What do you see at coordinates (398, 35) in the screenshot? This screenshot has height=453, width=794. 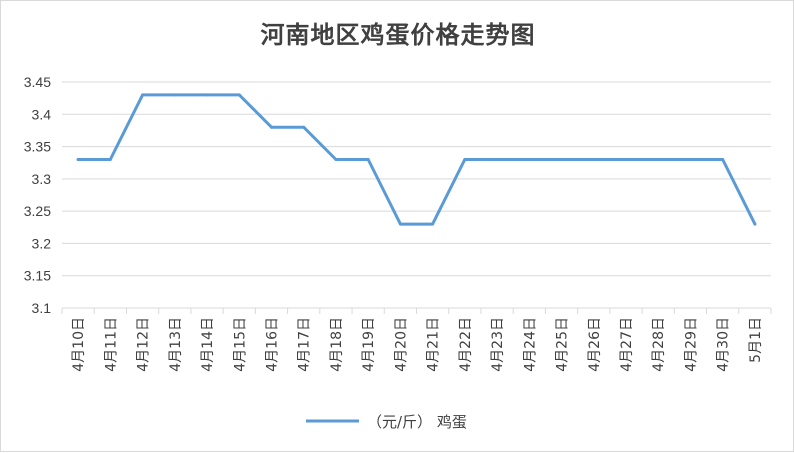 I see `chart-title: 河南地区鸡蛋价格走势图` at bounding box center [398, 35].